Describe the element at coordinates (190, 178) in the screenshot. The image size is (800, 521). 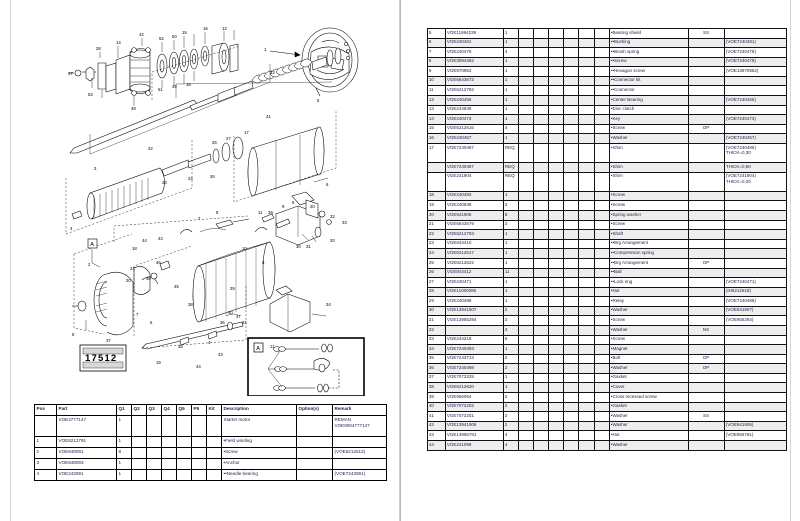
I see `svg-text: 24` at that location.